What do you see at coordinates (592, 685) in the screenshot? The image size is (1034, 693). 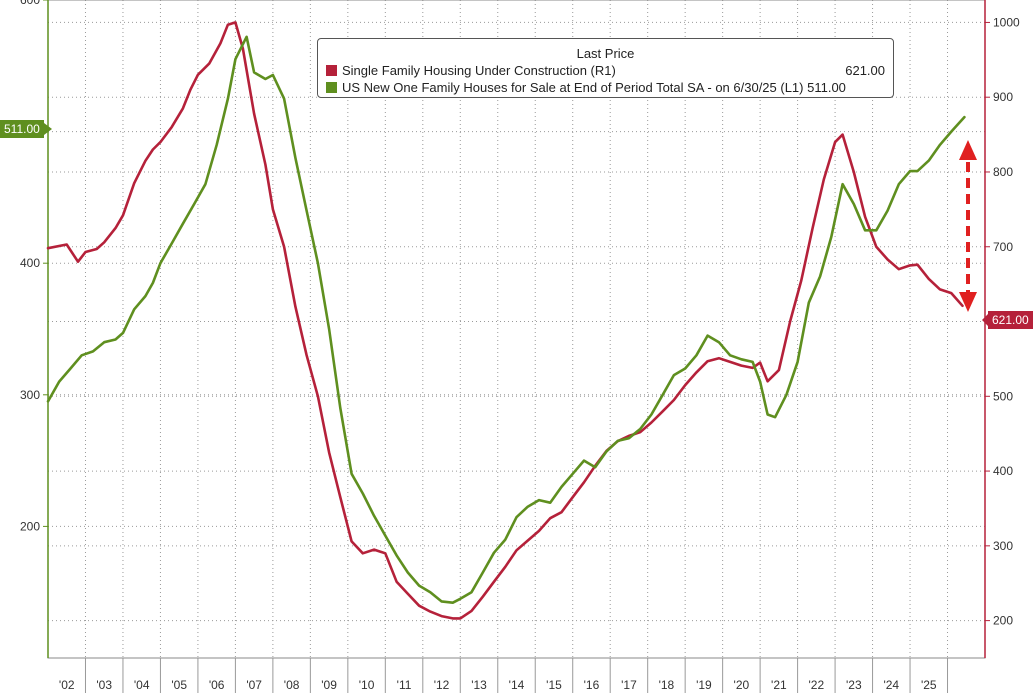 I see `x-tick-label: '16` at bounding box center [592, 685].